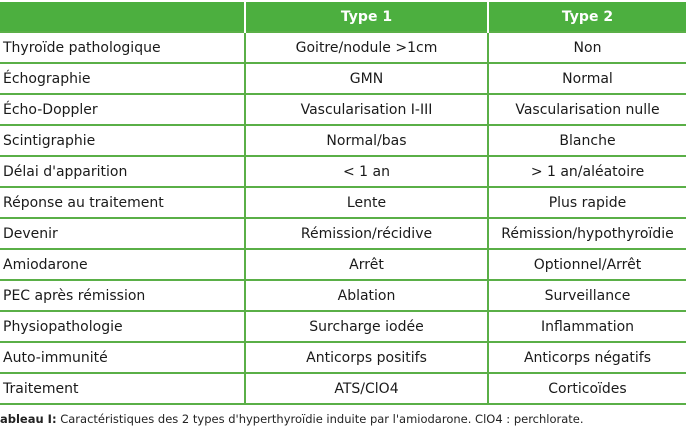 The height and width of the screenshot is (430, 686). I want to click on type1-cell: Lente, so click(366, 202).